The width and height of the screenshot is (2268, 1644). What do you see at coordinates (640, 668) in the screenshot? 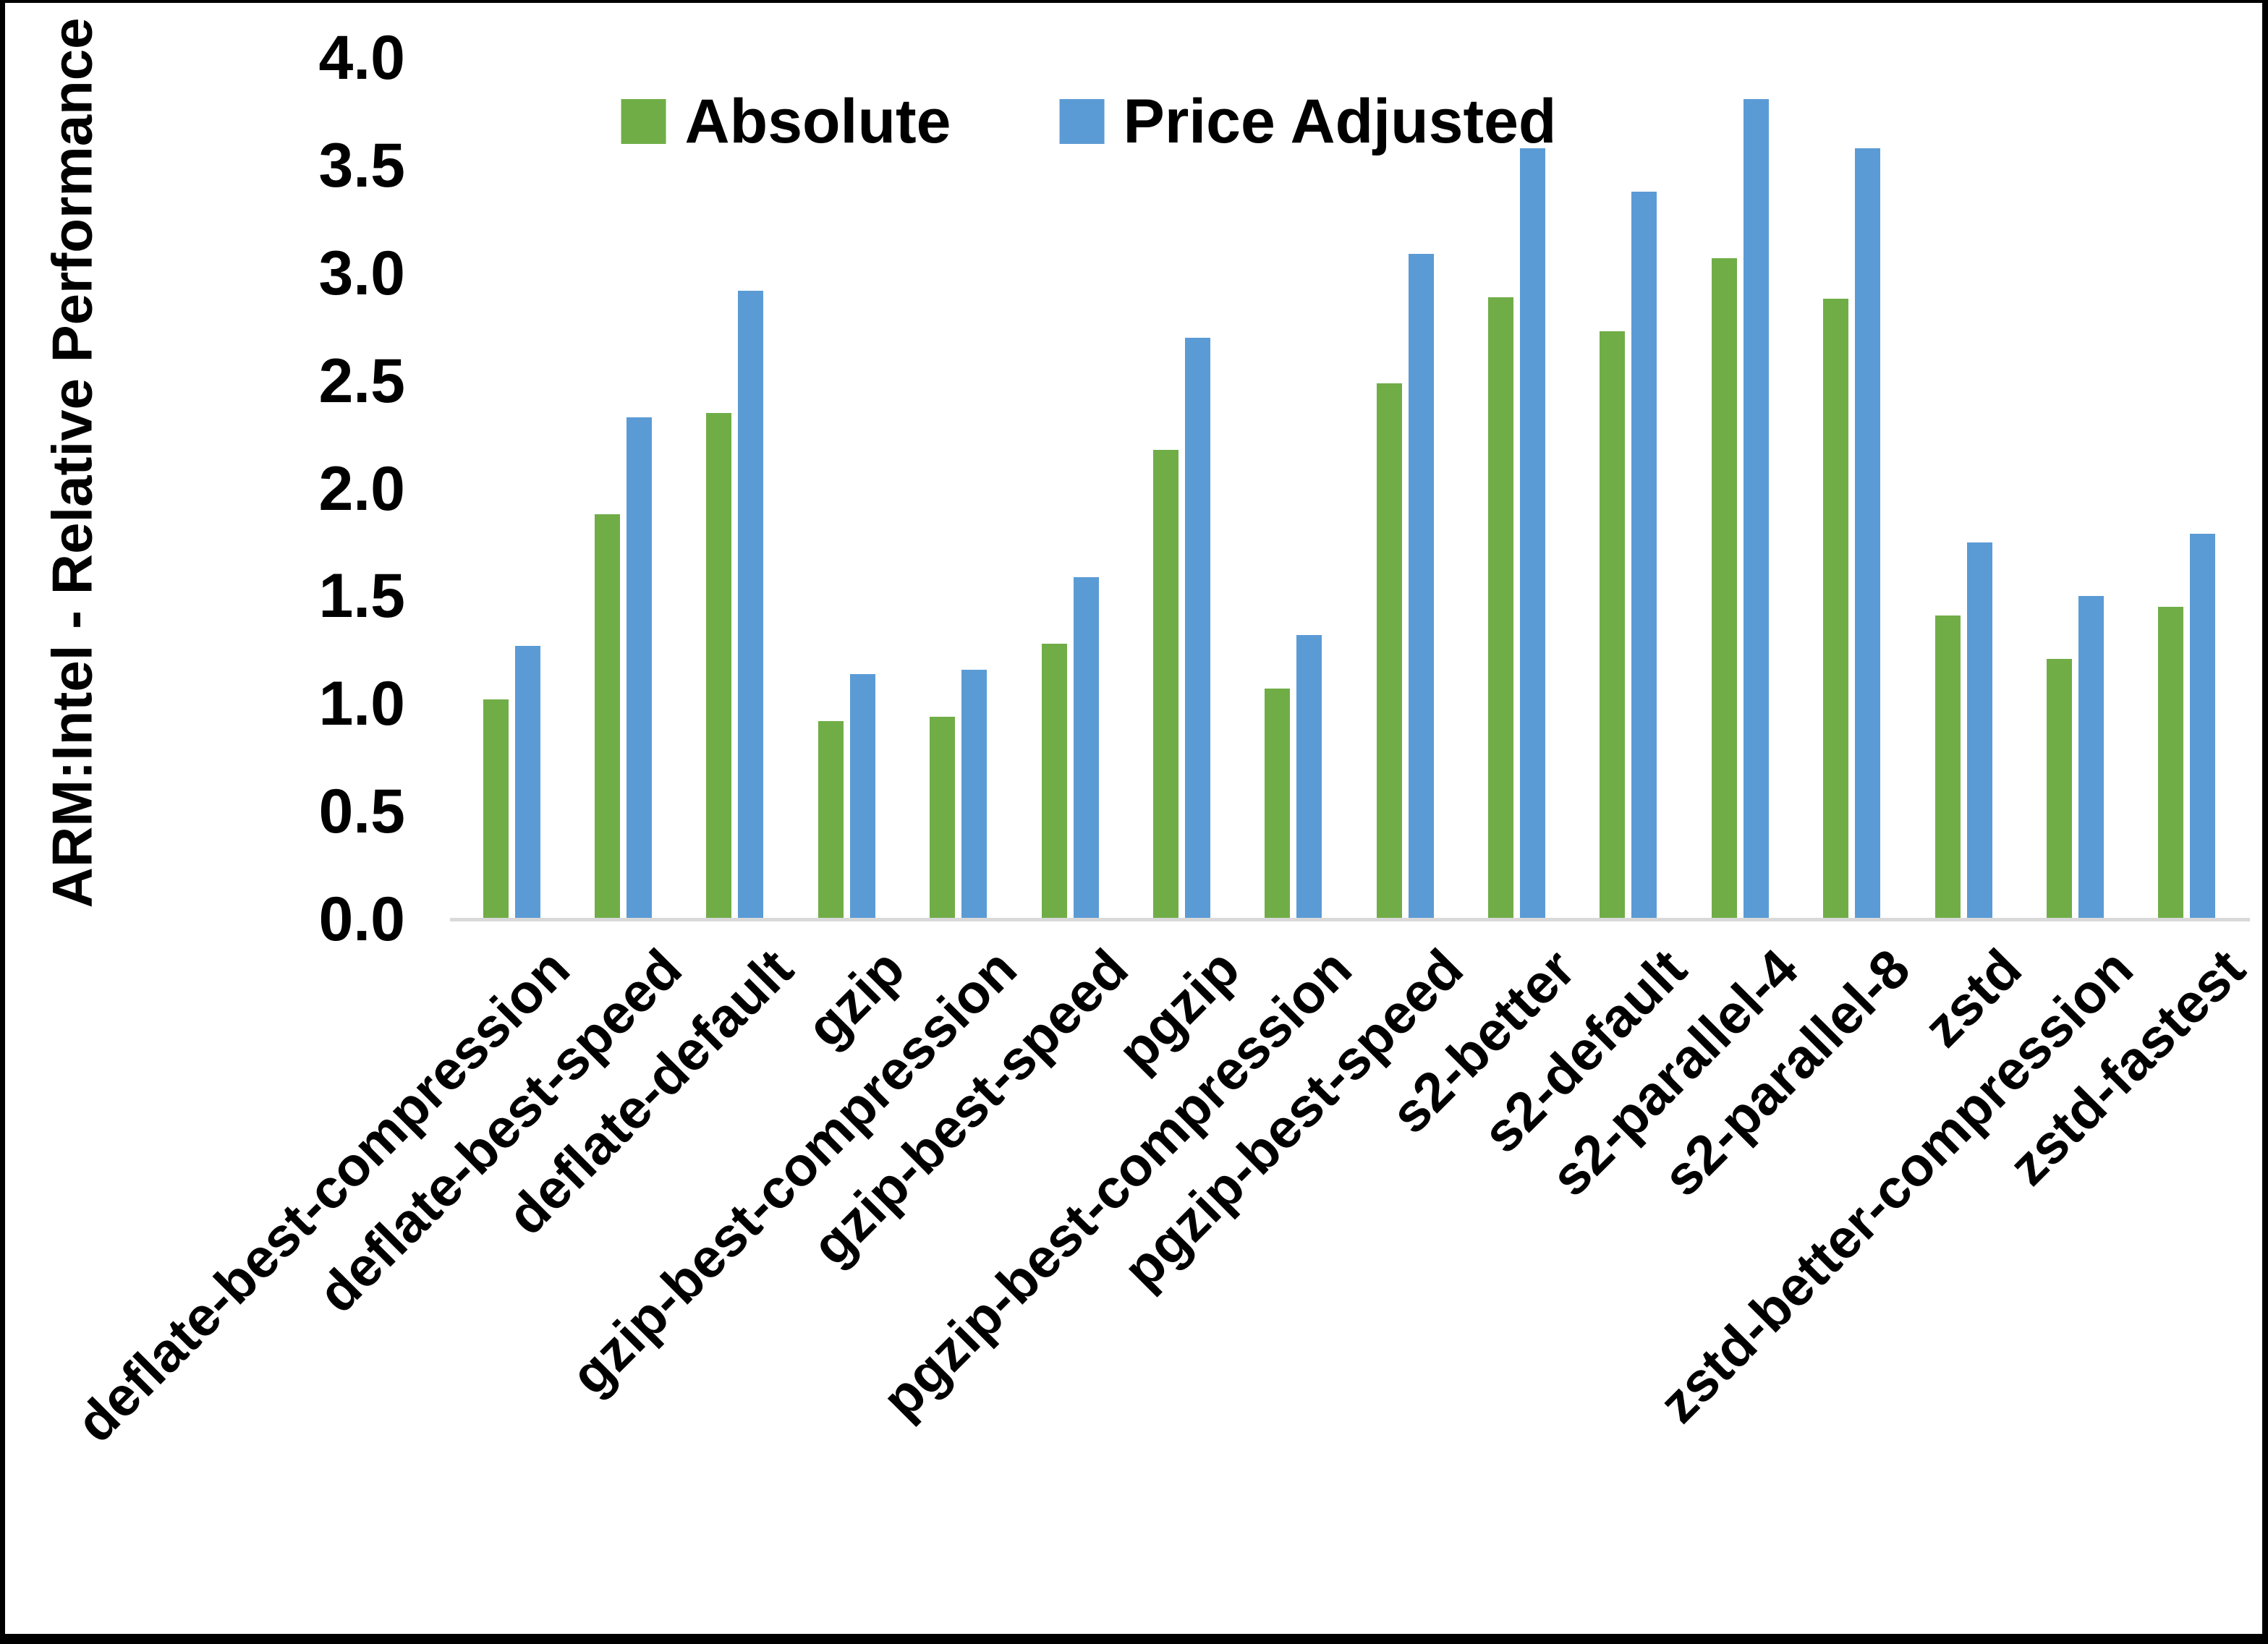
I see `bar-deflate-best-speed-price-adjusted` at bounding box center [640, 668].